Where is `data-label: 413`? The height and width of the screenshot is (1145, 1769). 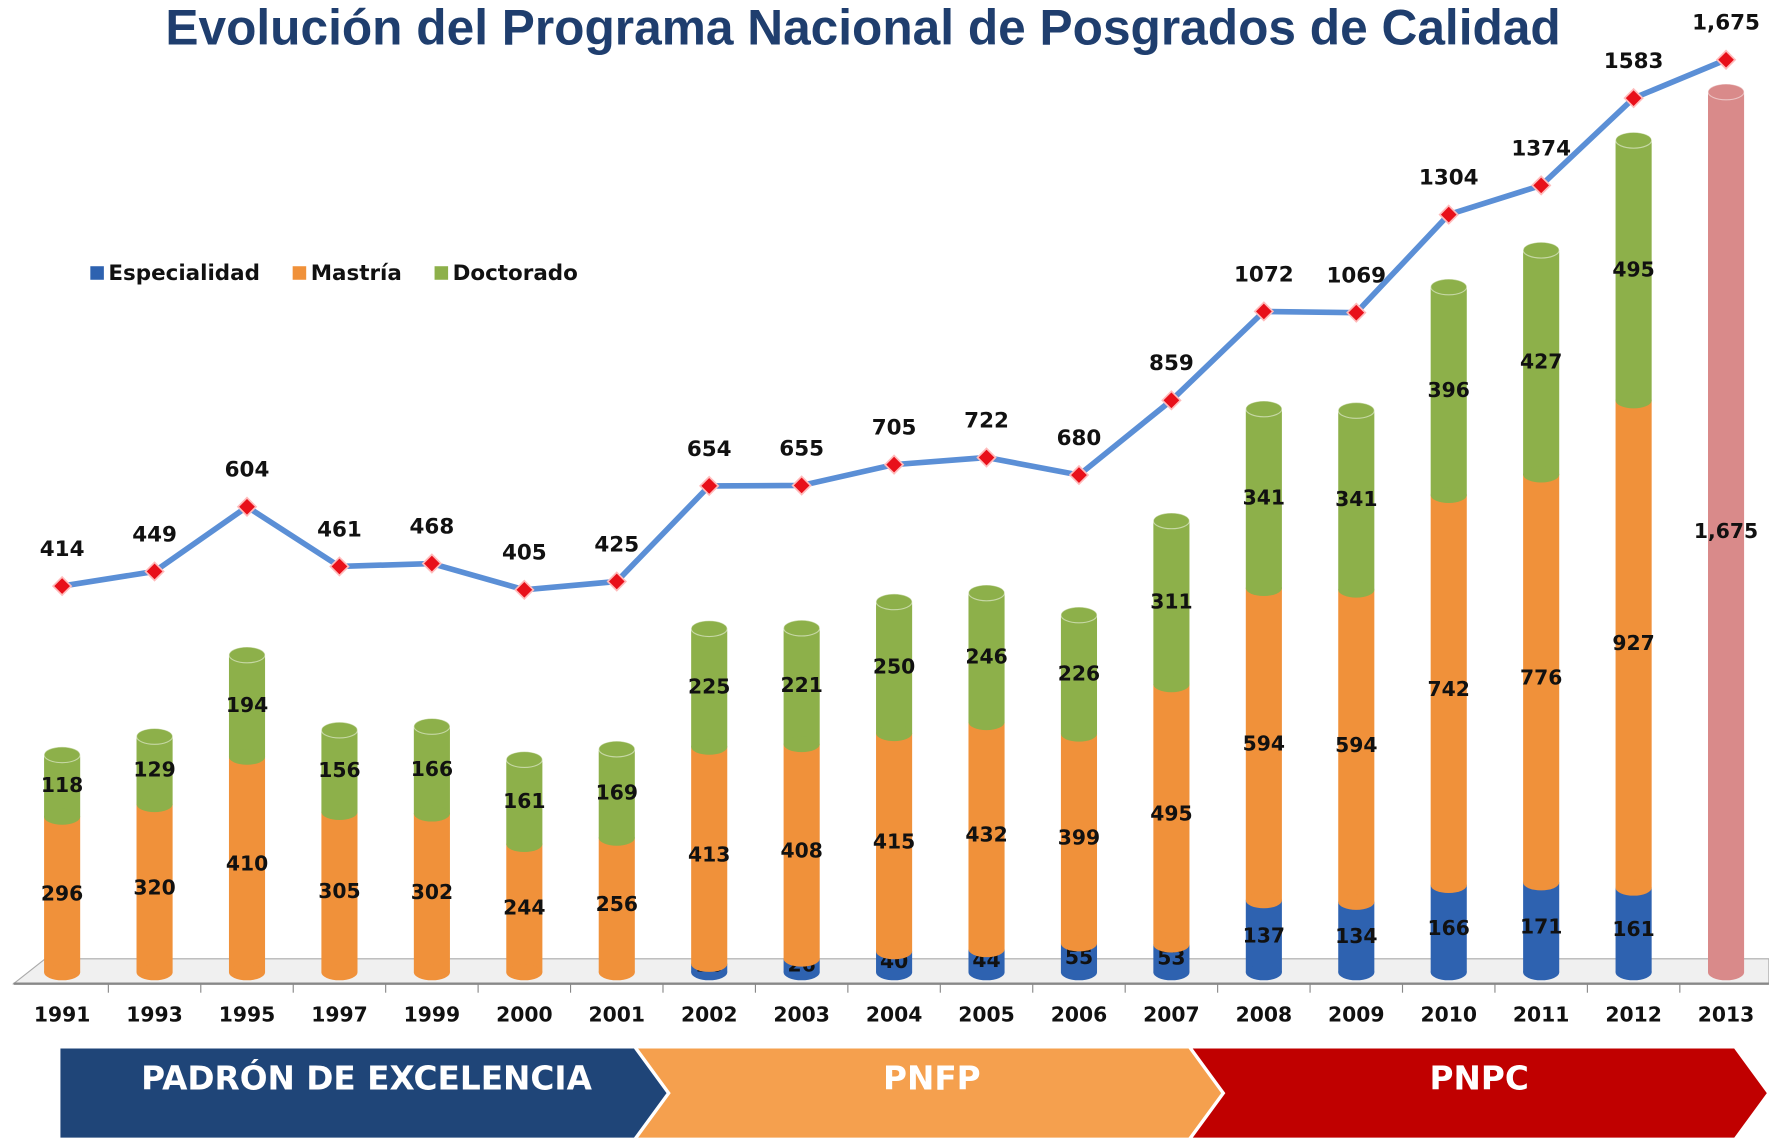
data-label: 413 is located at coordinates (709, 854).